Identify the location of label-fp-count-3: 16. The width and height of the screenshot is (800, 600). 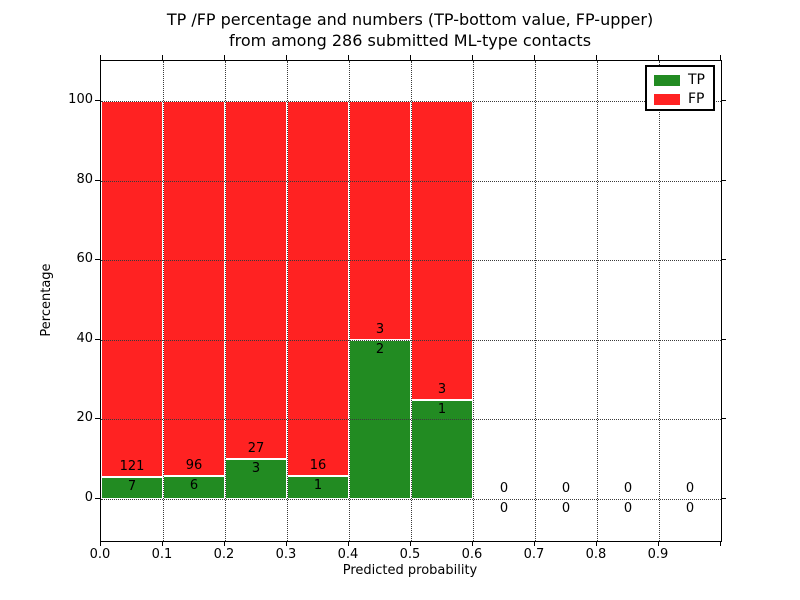
(318, 465).